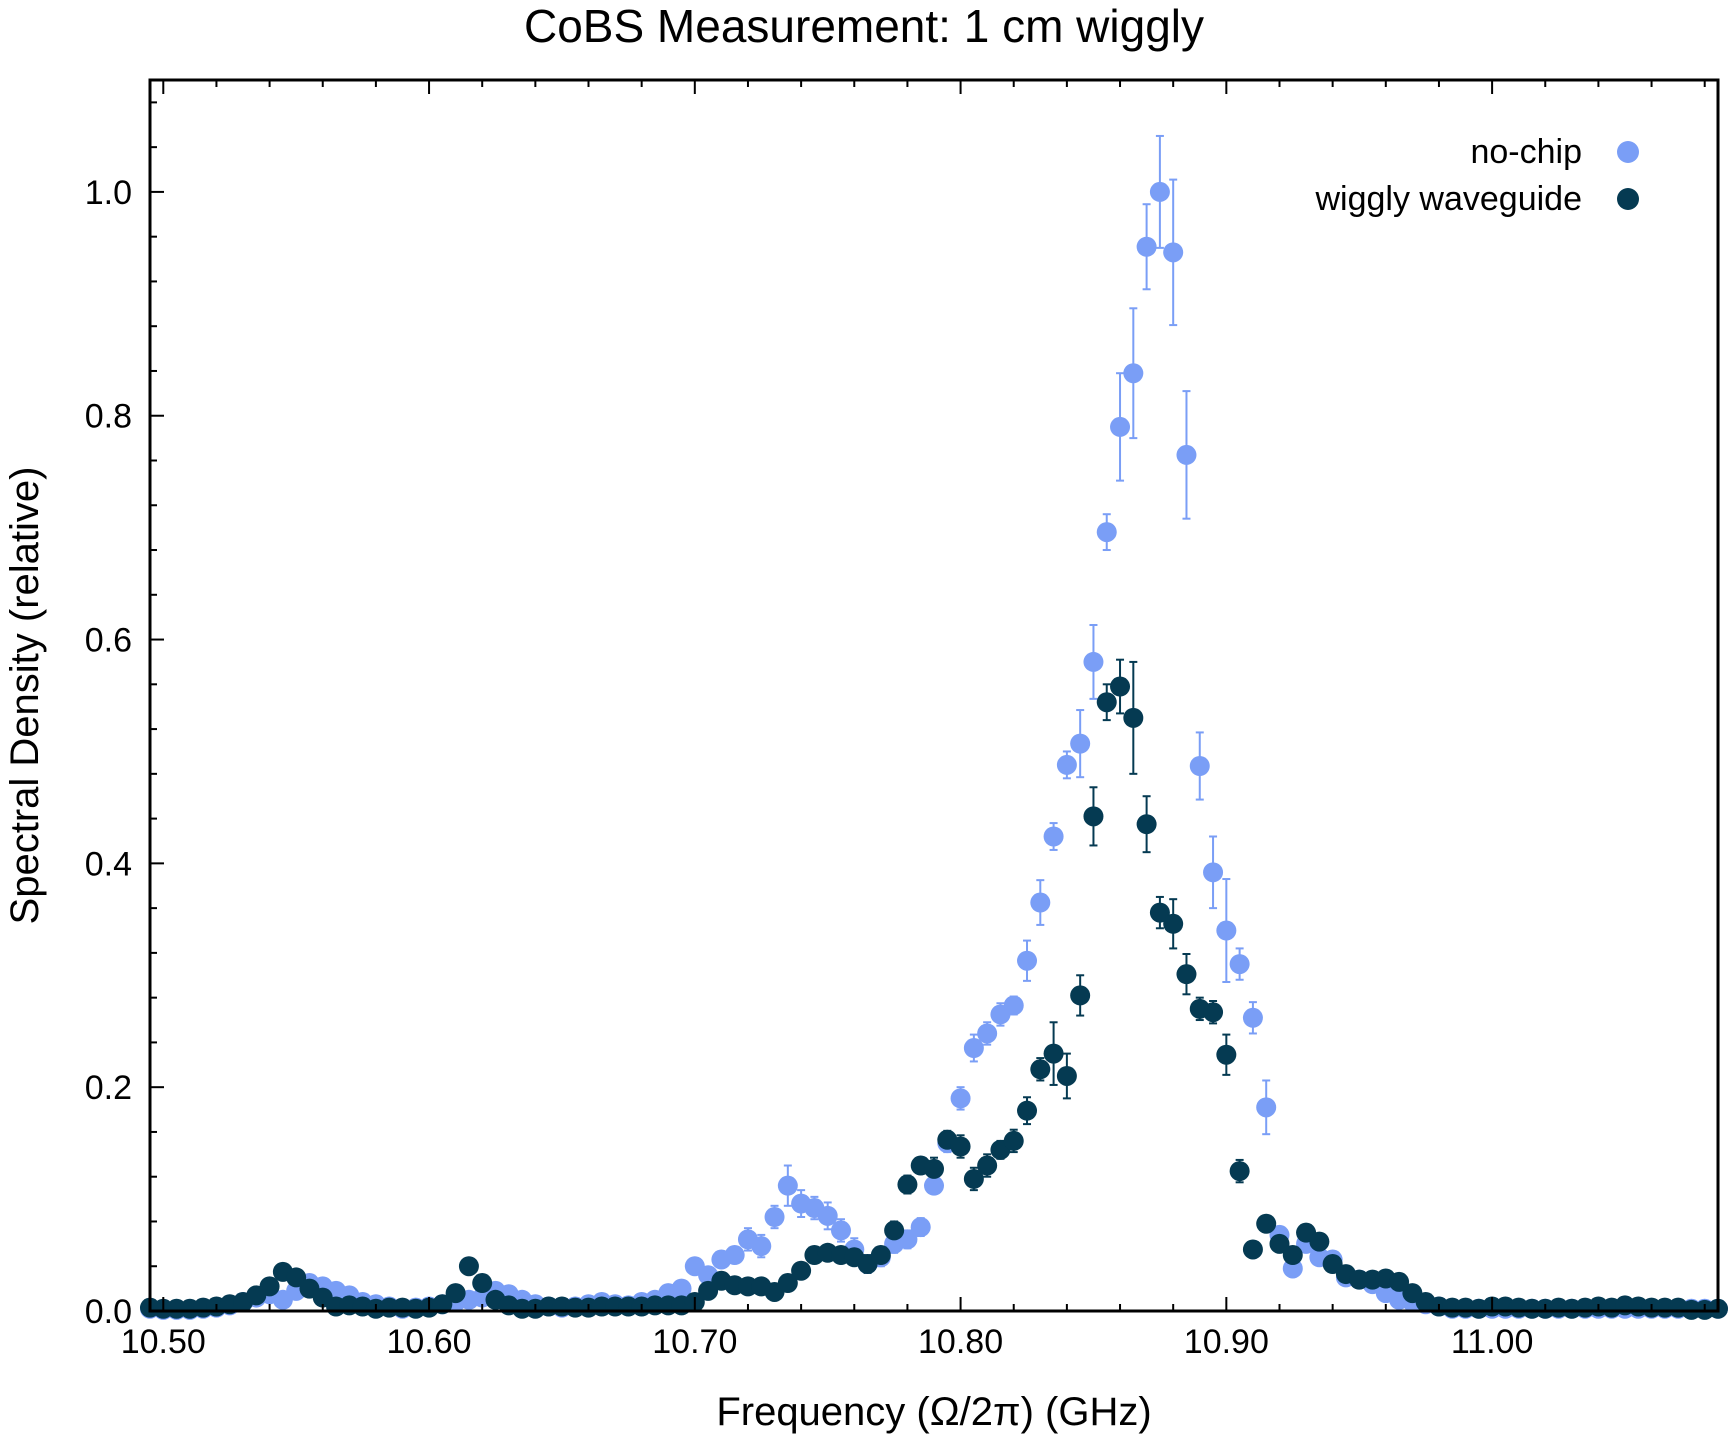 Image resolution: width=1728 pixels, height=1440 pixels. I want to click on legend-label: wiggly waveguide, so click(1449, 199).